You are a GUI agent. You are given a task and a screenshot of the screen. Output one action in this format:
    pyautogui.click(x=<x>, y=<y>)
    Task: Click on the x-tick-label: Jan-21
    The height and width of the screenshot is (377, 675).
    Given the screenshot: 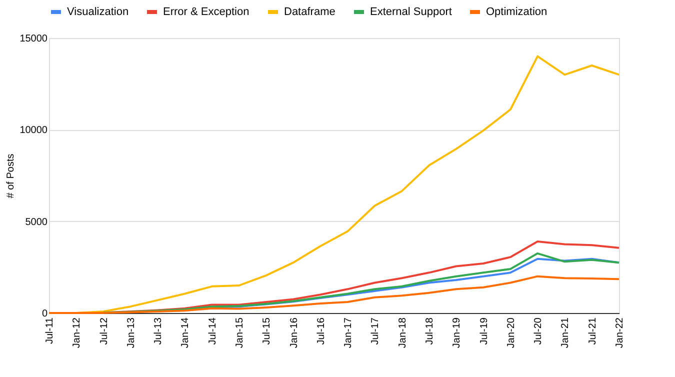 What is the action you would take?
    pyautogui.click(x=566, y=332)
    